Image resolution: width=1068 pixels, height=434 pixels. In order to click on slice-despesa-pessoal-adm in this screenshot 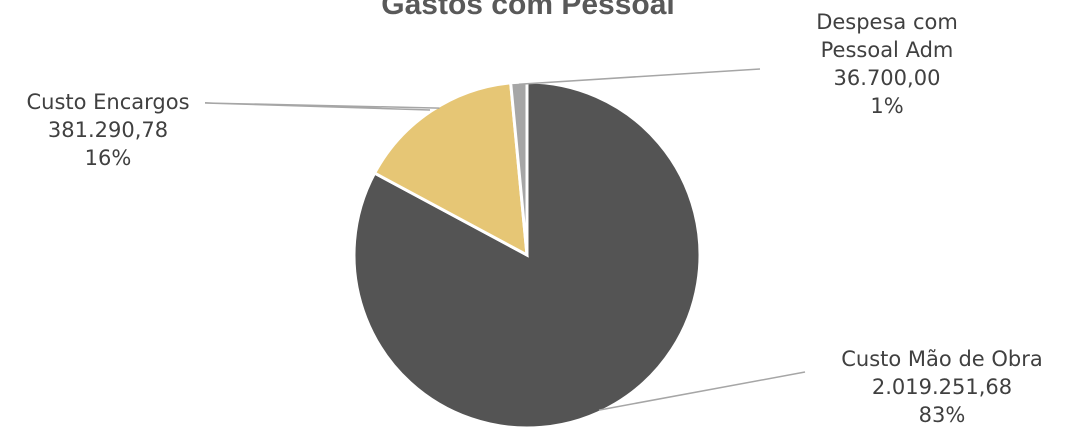, I will do `click(519, 168)`.